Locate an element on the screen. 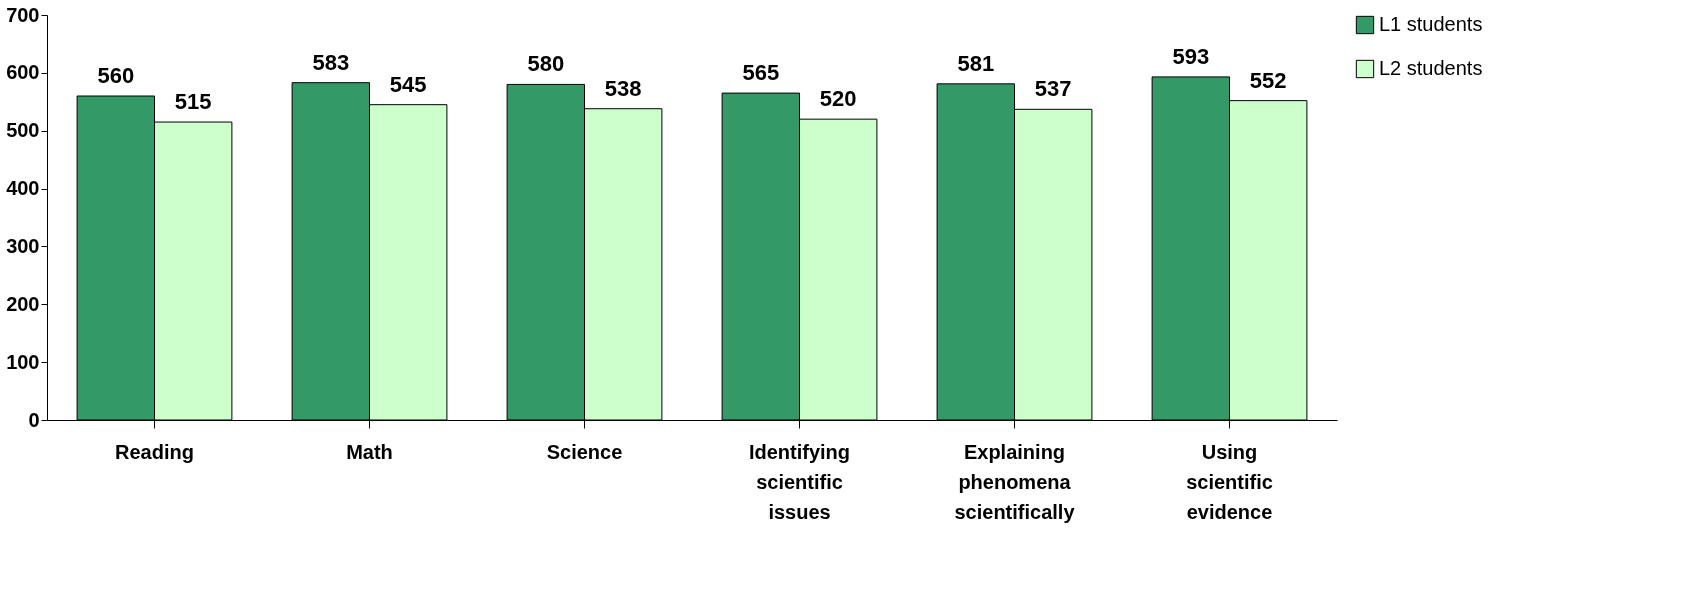 Image resolution: width=1700 pixels, height=609 pixels. data-label: 560 is located at coordinates (116, 75).